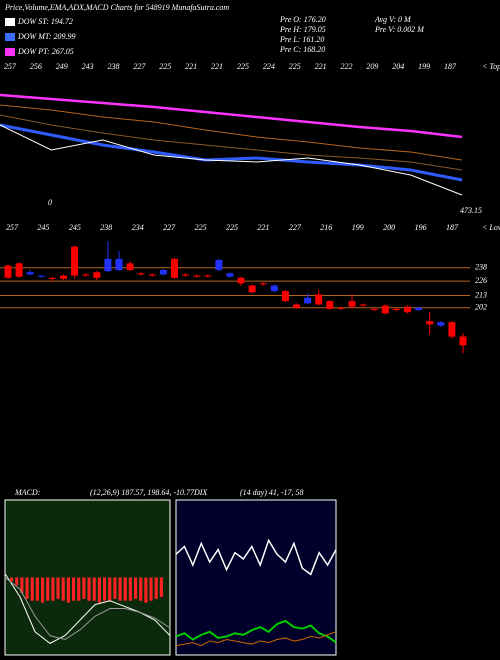  Describe the element at coordinates (75, 227) in the screenshot. I see `low-label: 245` at that location.